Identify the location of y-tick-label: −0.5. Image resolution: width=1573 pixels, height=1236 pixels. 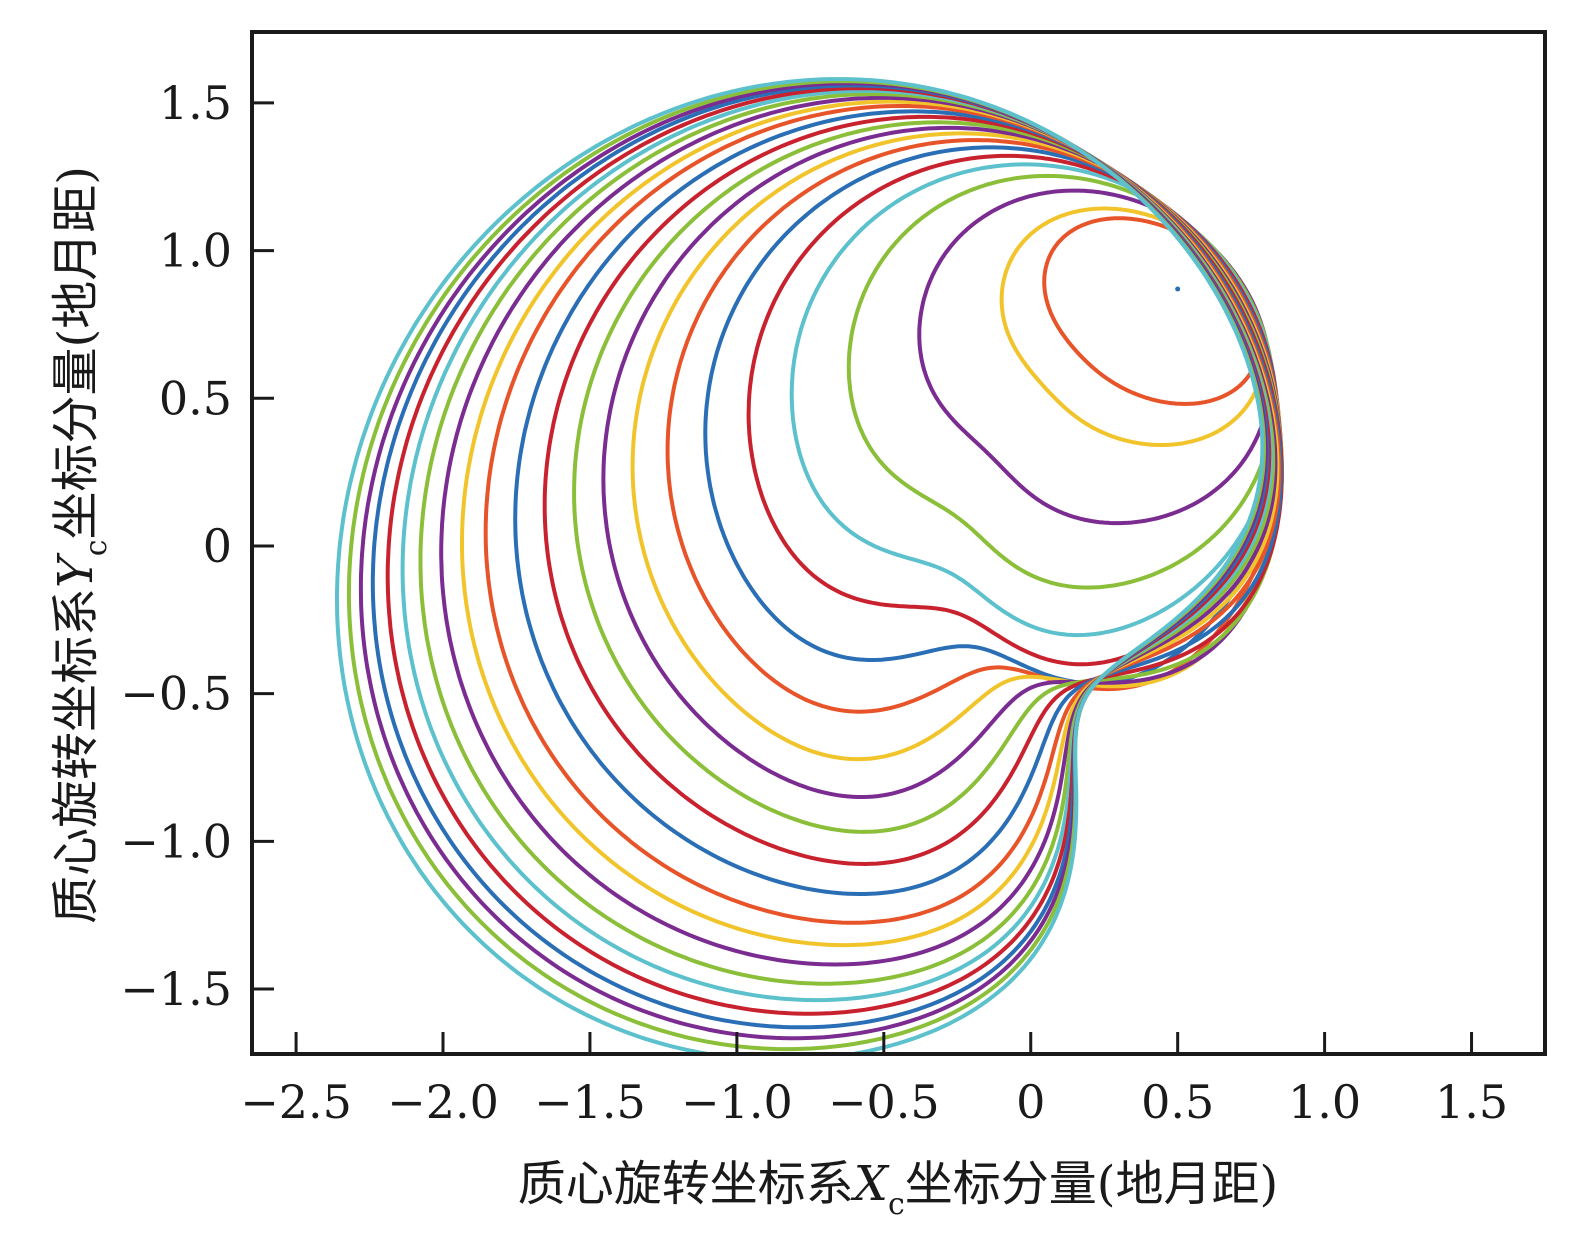
(176, 694).